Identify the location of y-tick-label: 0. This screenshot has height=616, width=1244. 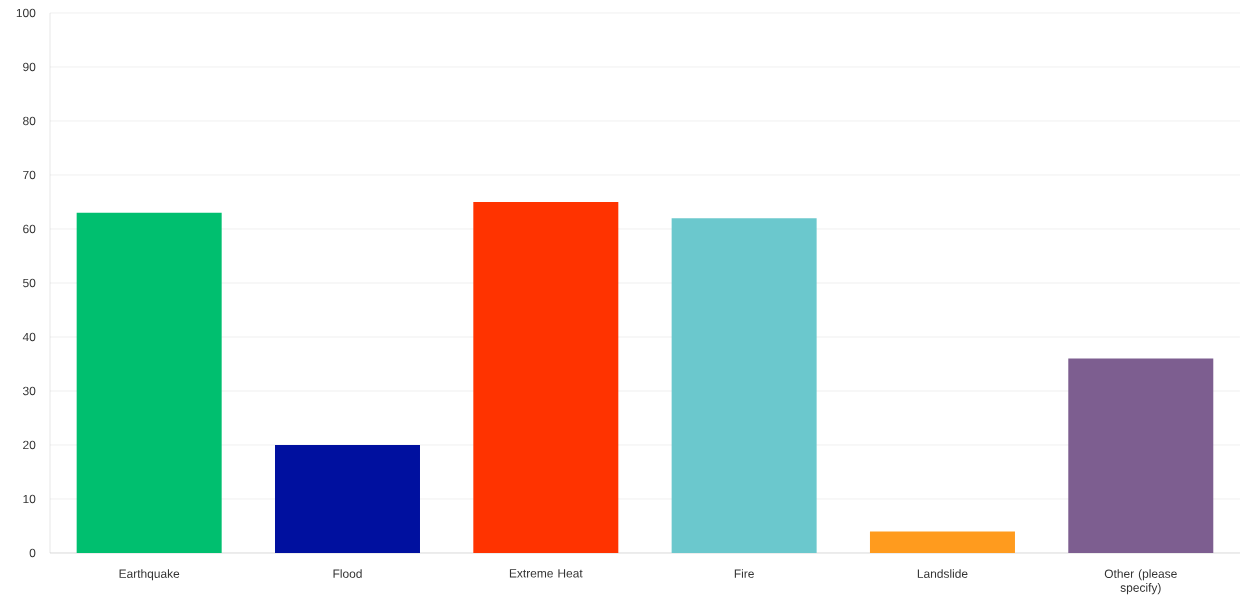
(32, 553).